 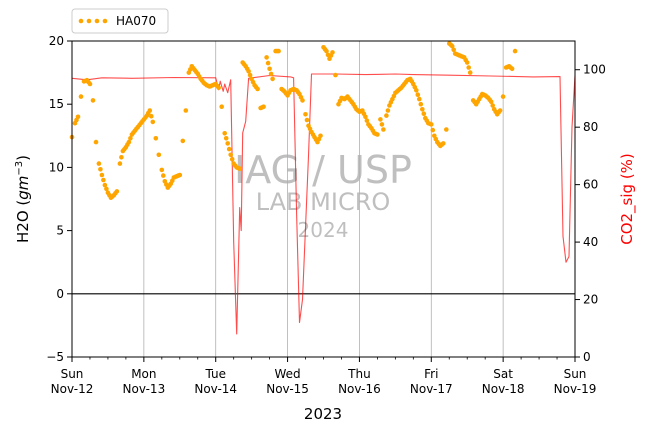 What do you see at coordinates (323, 414) in the screenshot?
I see `x-axis-title: 2023` at bounding box center [323, 414].